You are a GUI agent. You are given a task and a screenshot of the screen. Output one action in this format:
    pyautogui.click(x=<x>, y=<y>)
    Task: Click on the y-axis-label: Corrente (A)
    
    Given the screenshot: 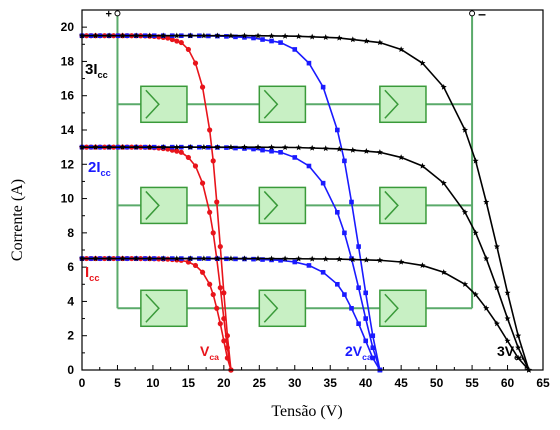 What is the action you would take?
    pyautogui.click(x=17, y=220)
    